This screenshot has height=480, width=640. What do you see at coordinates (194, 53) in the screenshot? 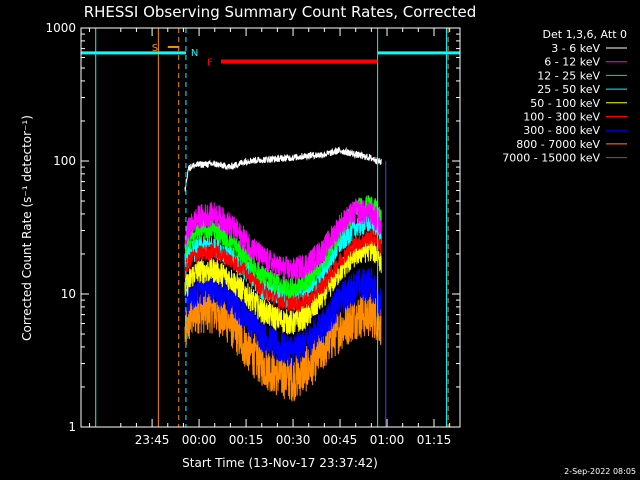
I see `night-flag-label: N` at bounding box center [194, 53].